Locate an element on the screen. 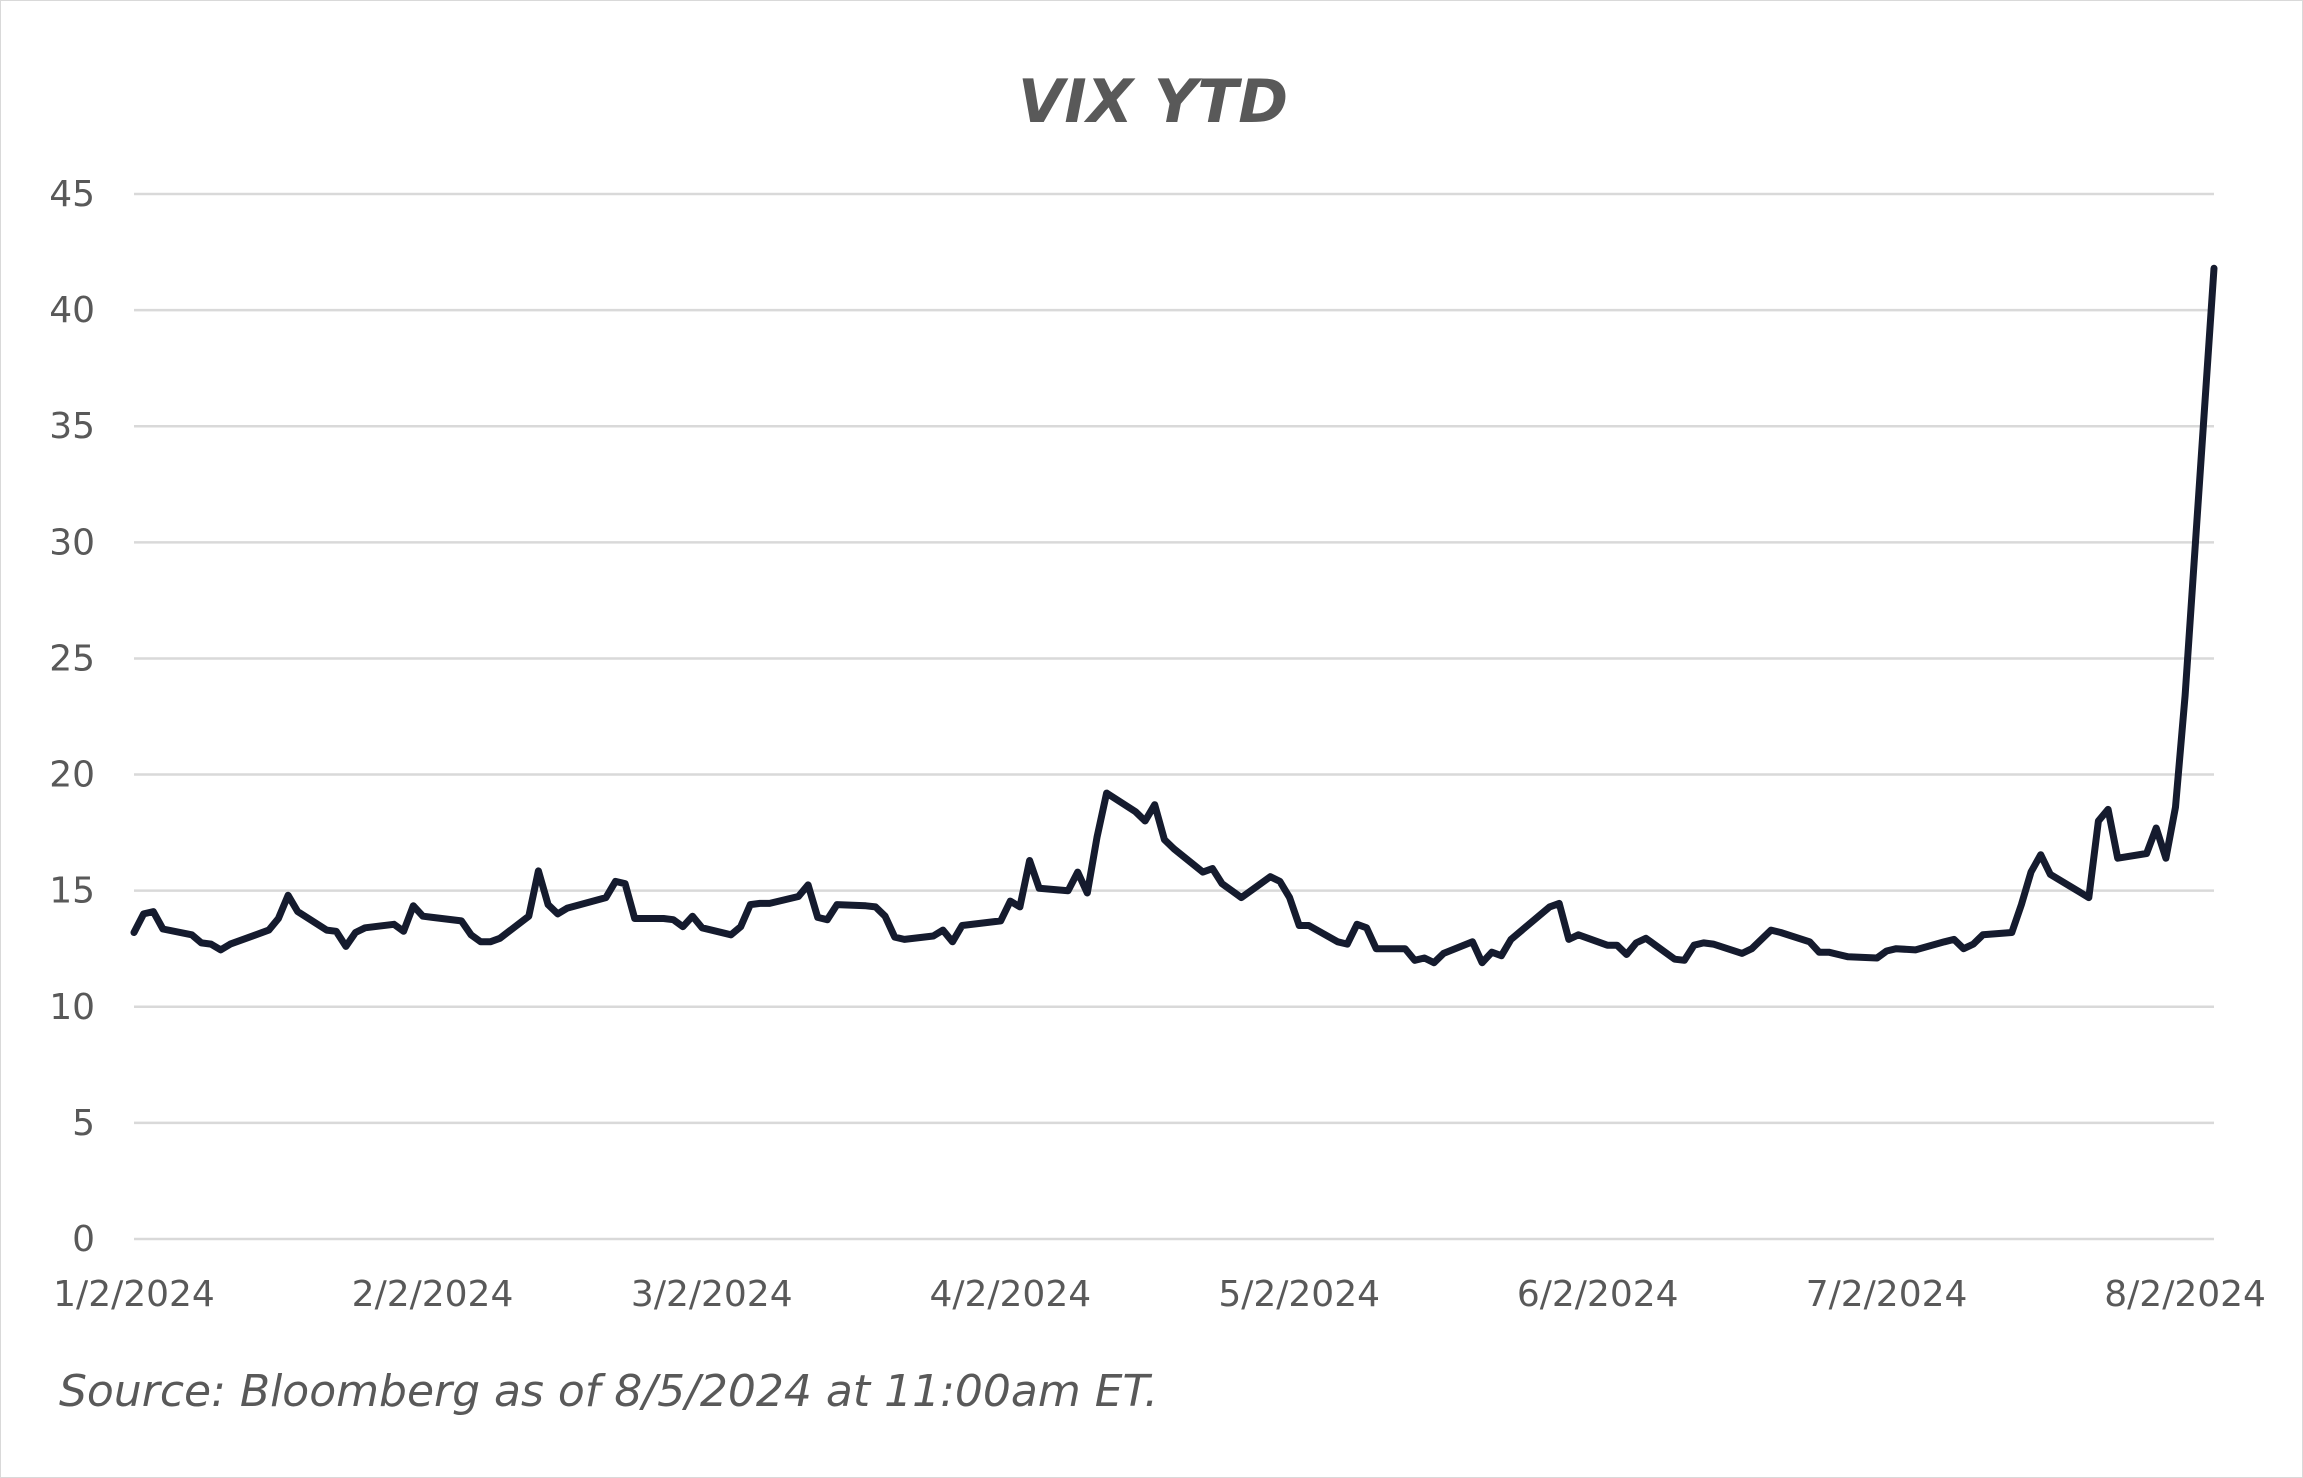 Image resolution: width=2303 pixels, height=1478 pixels. y-tick-label: 30 is located at coordinates (72, 542).